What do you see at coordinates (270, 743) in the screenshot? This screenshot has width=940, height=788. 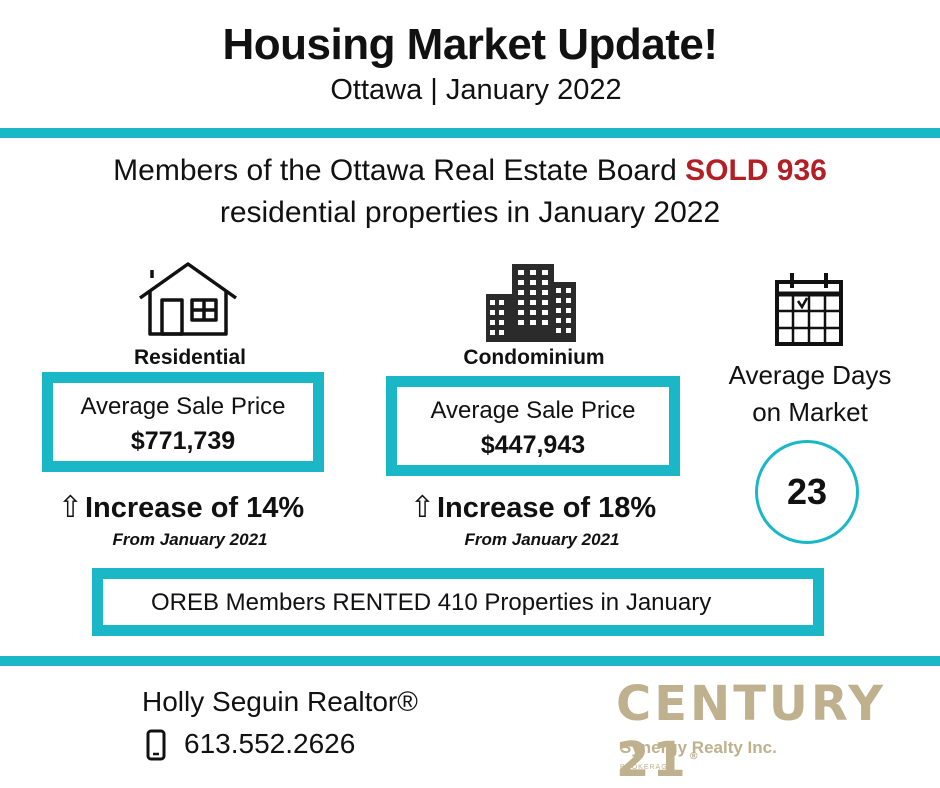 I see `agent-phone: 613.552.2626` at bounding box center [270, 743].